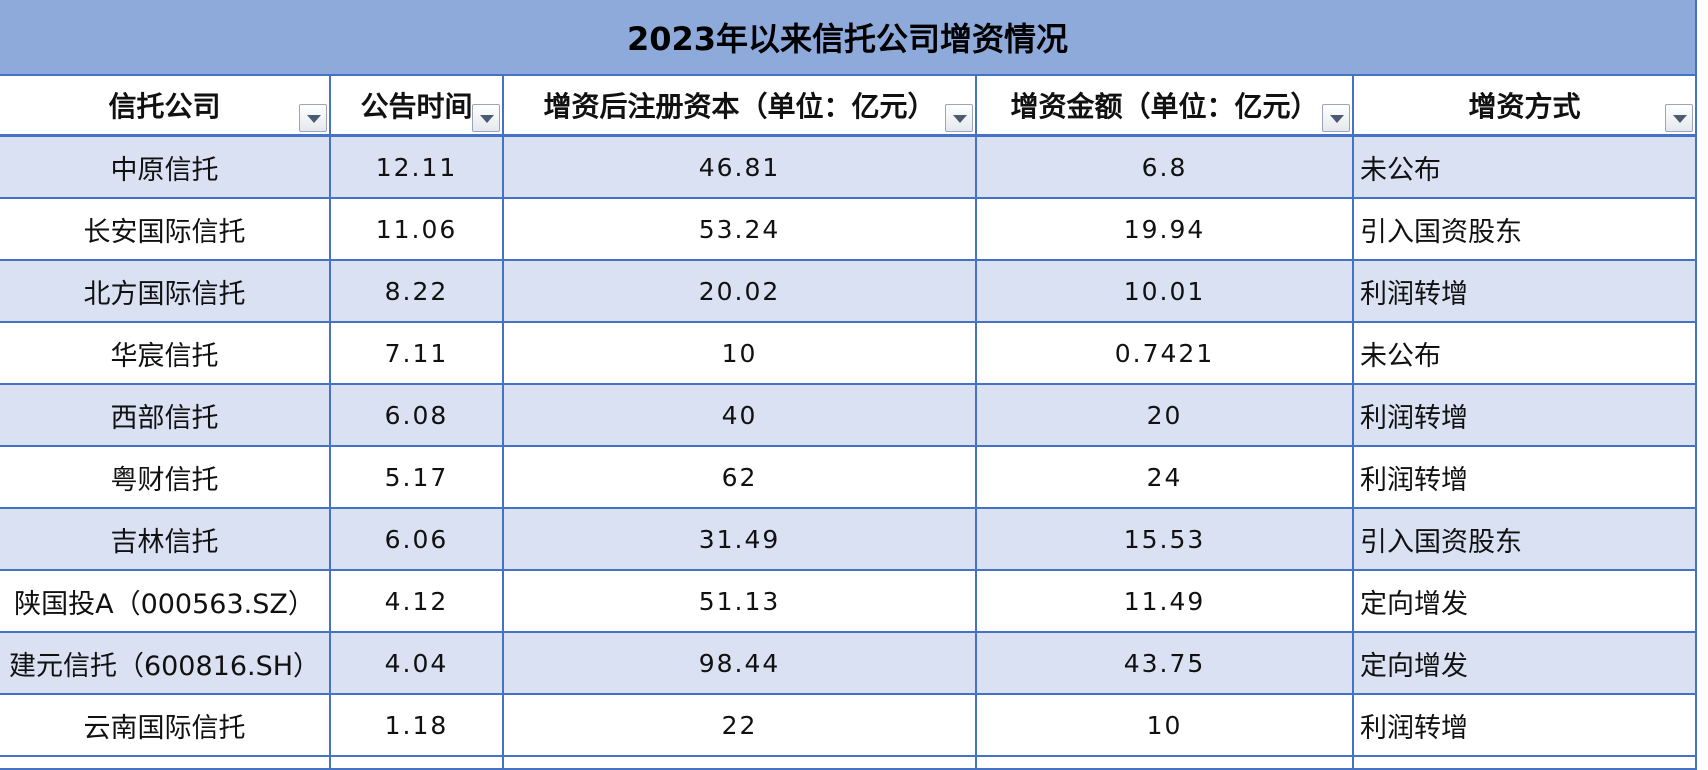 This screenshot has width=1708, height=770. I want to click on table-cell: 6.8, so click(1165, 168).